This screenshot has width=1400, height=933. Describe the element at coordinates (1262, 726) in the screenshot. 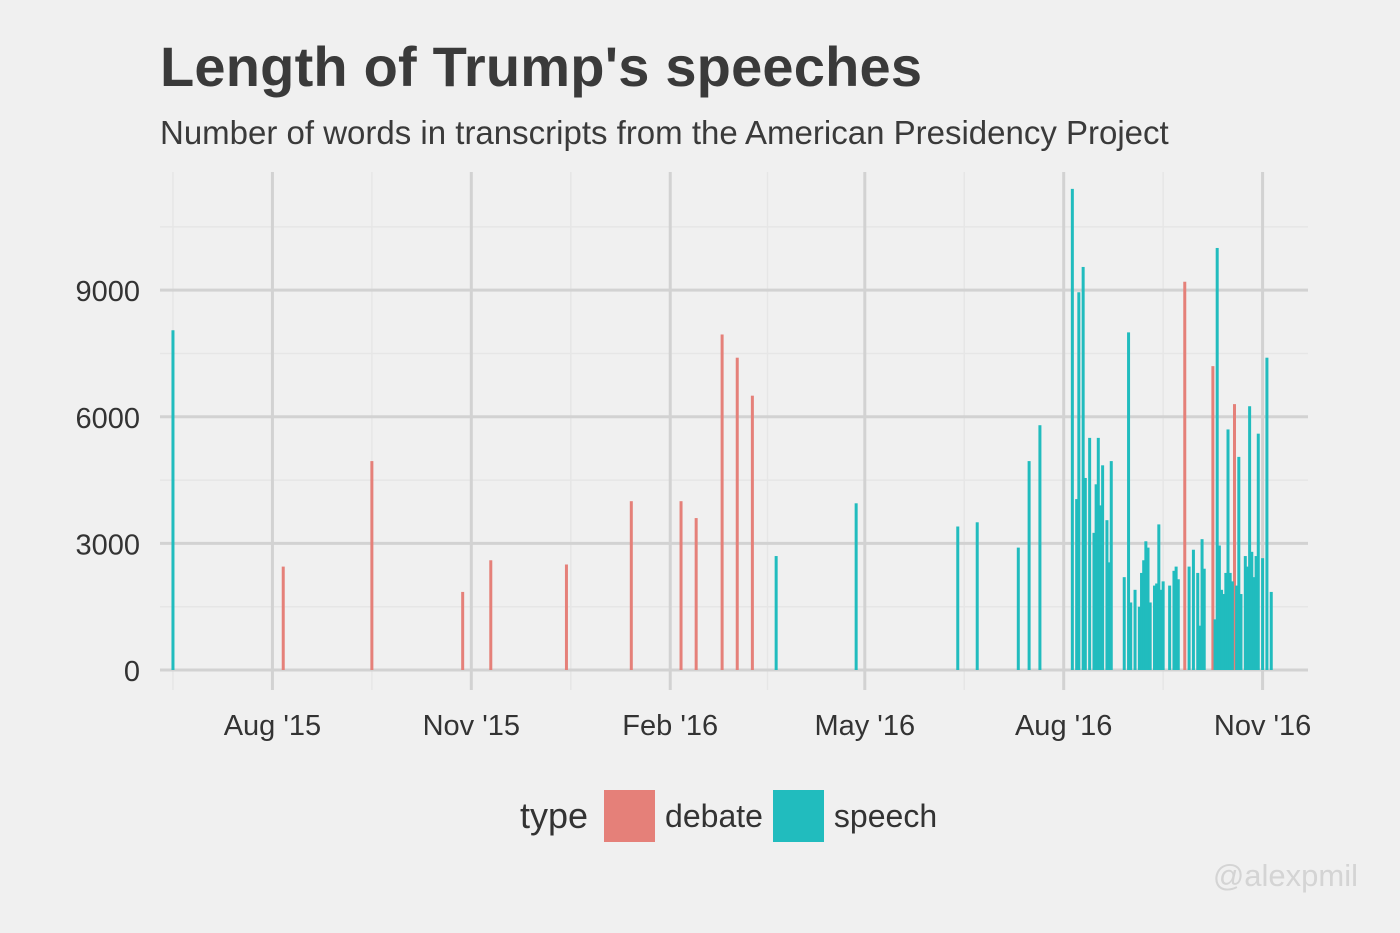

I see `x-tick-label: Nov '16` at that location.